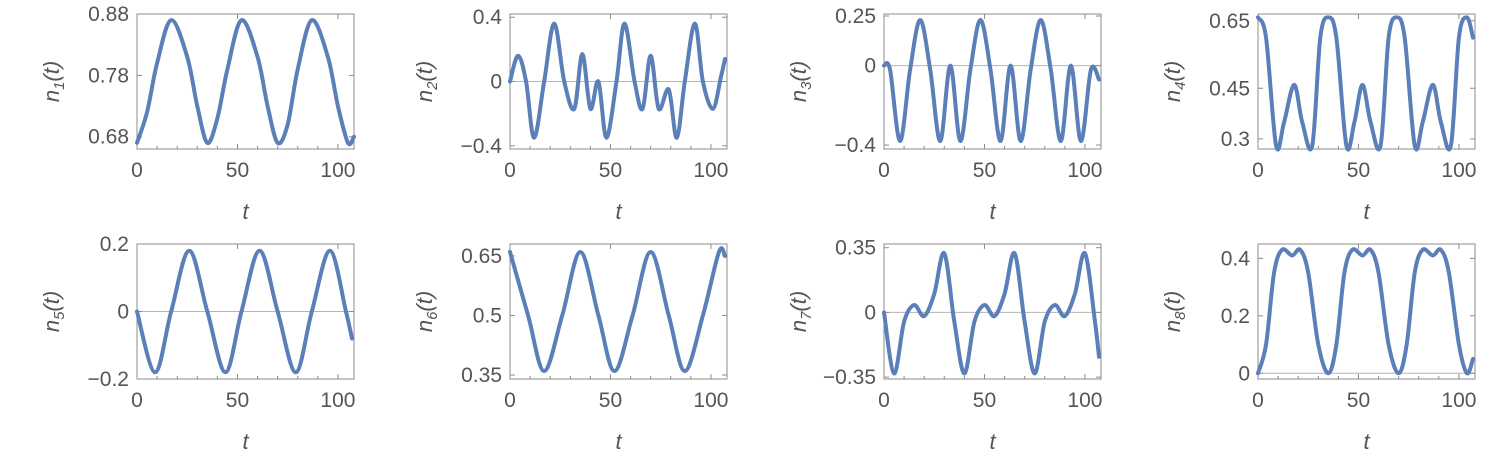 This screenshot has height=464, width=1495. Describe the element at coordinates (855, 16) in the screenshot. I see `y-tick-label: 0.25` at that location.